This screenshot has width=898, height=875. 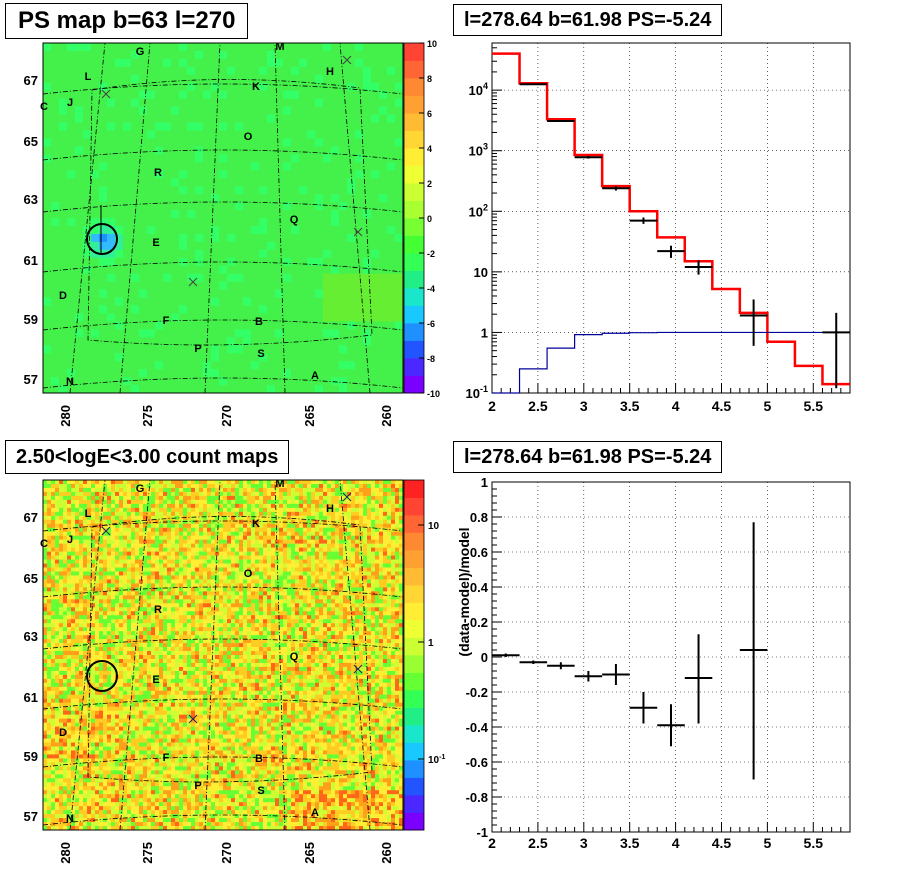 What do you see at coordinates (88, 77) in the screenshot?
I see `source-label-l: L` at bounding box center [88, 77].